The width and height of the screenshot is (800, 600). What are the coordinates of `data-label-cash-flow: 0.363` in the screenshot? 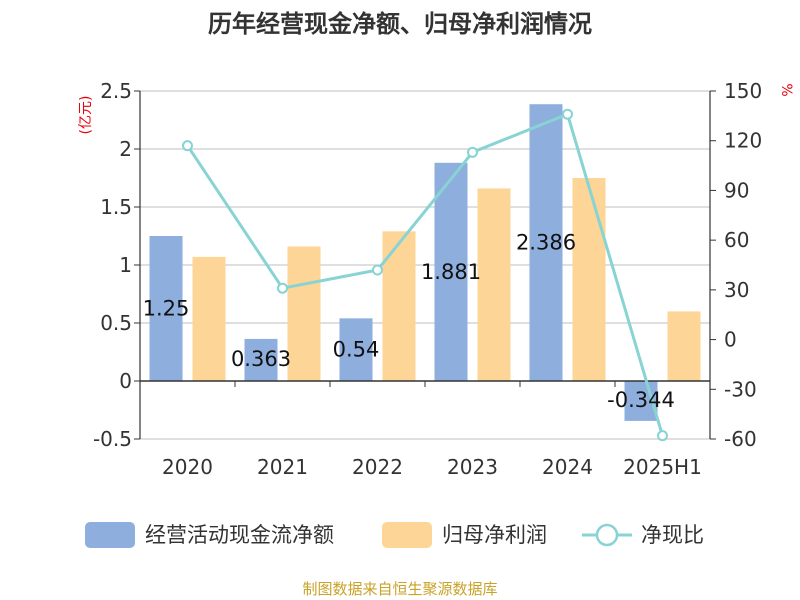 It's located at (261, 359).